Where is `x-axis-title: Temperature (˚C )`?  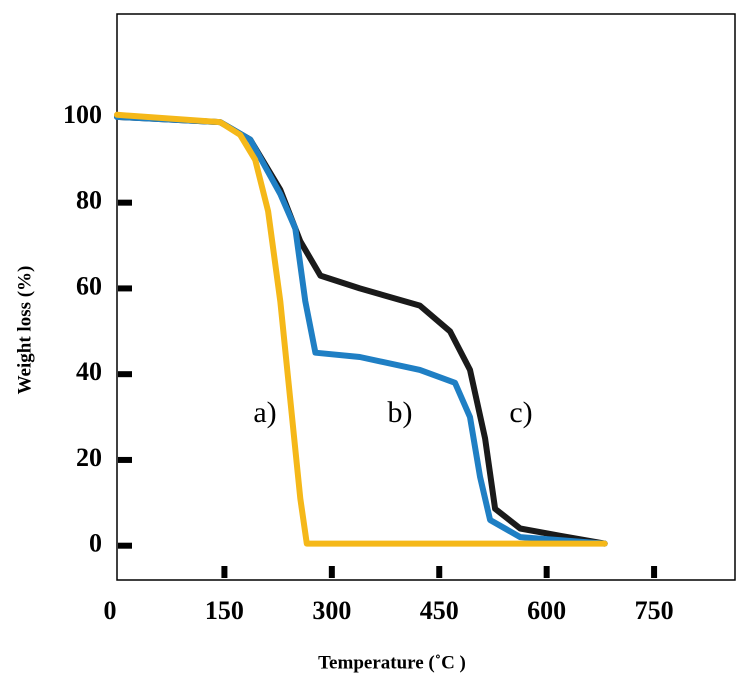
x-axis-title: Temperature (˚C ) is located at coordinates (392, 662).